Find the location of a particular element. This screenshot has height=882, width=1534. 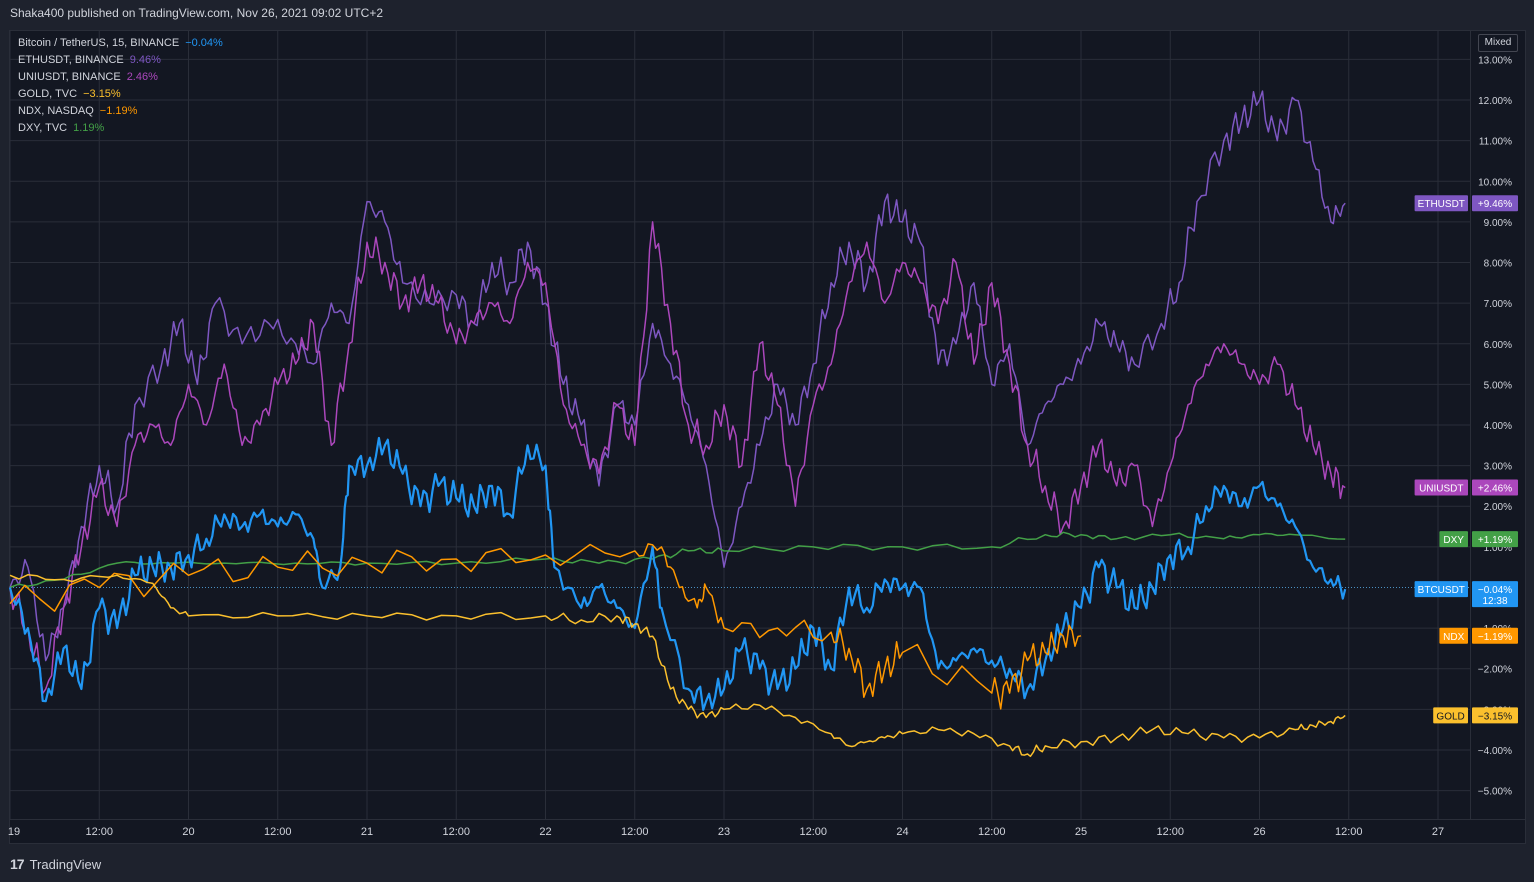

legend-item: UNIUSDT, BINANCE 2.46% is located at coordinates (120, 77).